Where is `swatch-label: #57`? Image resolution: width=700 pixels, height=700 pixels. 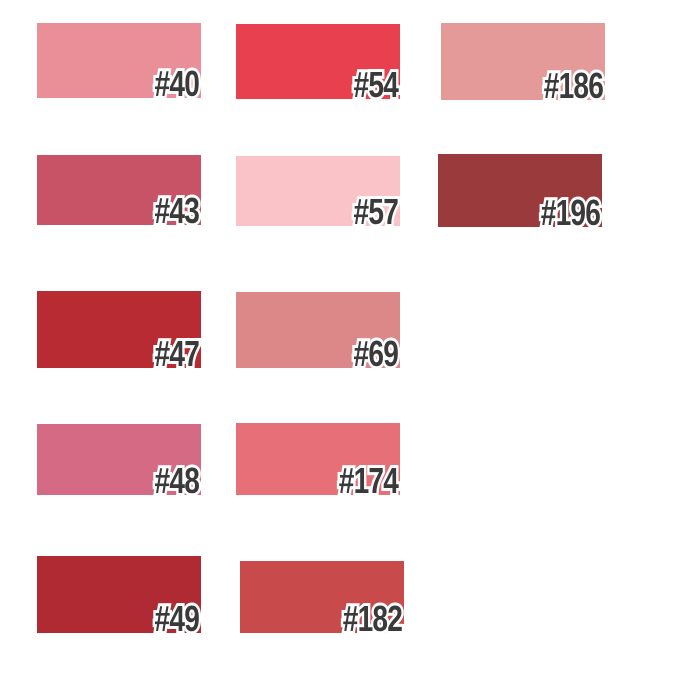 swatch-label: #57 is located at coordinates (376, 212).